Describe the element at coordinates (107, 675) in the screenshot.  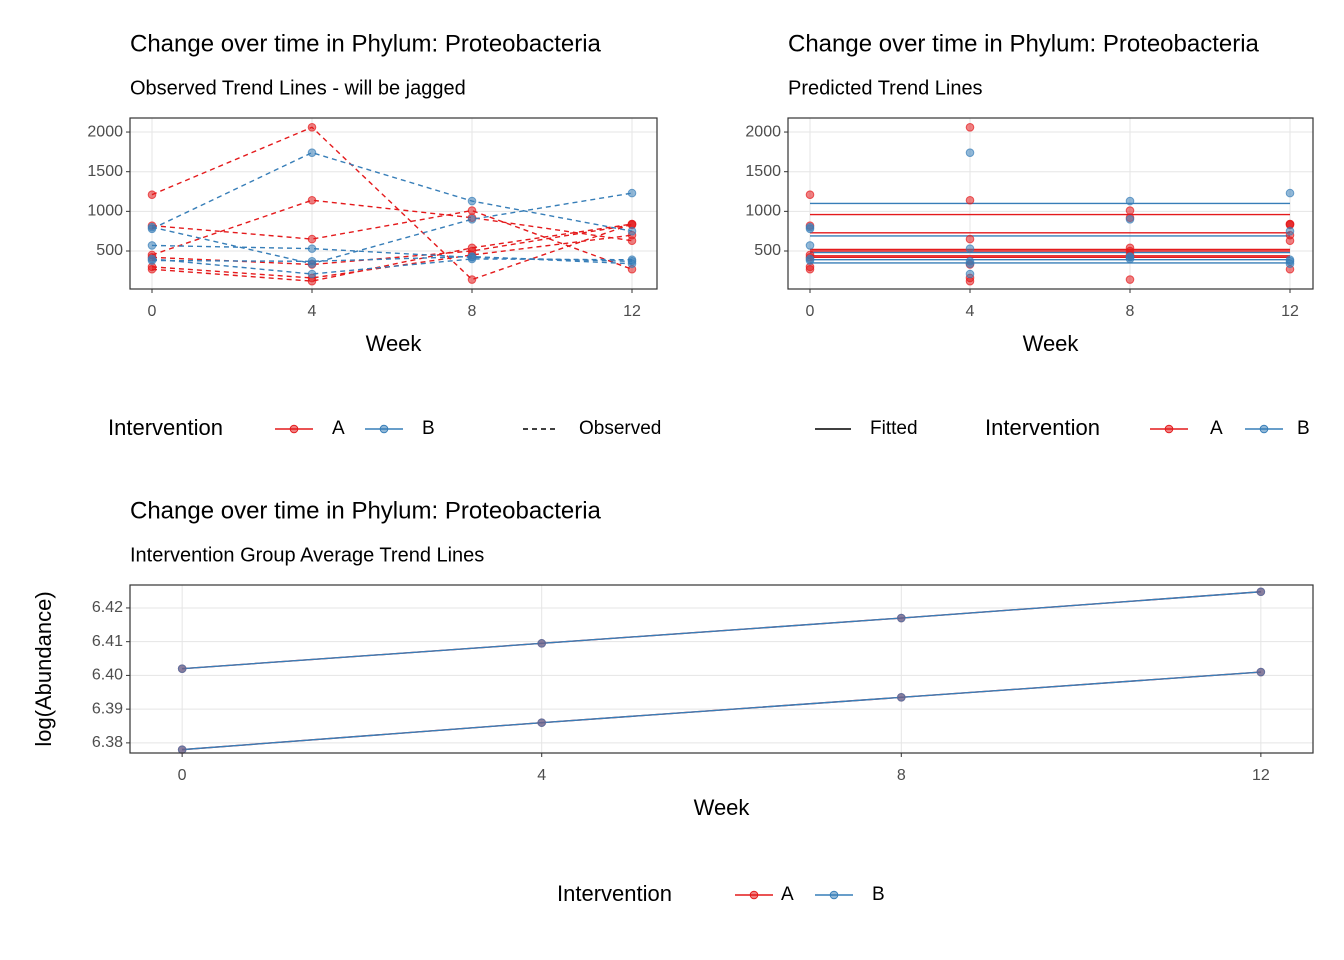
I see `y-tick-label: 6.40` at that location.